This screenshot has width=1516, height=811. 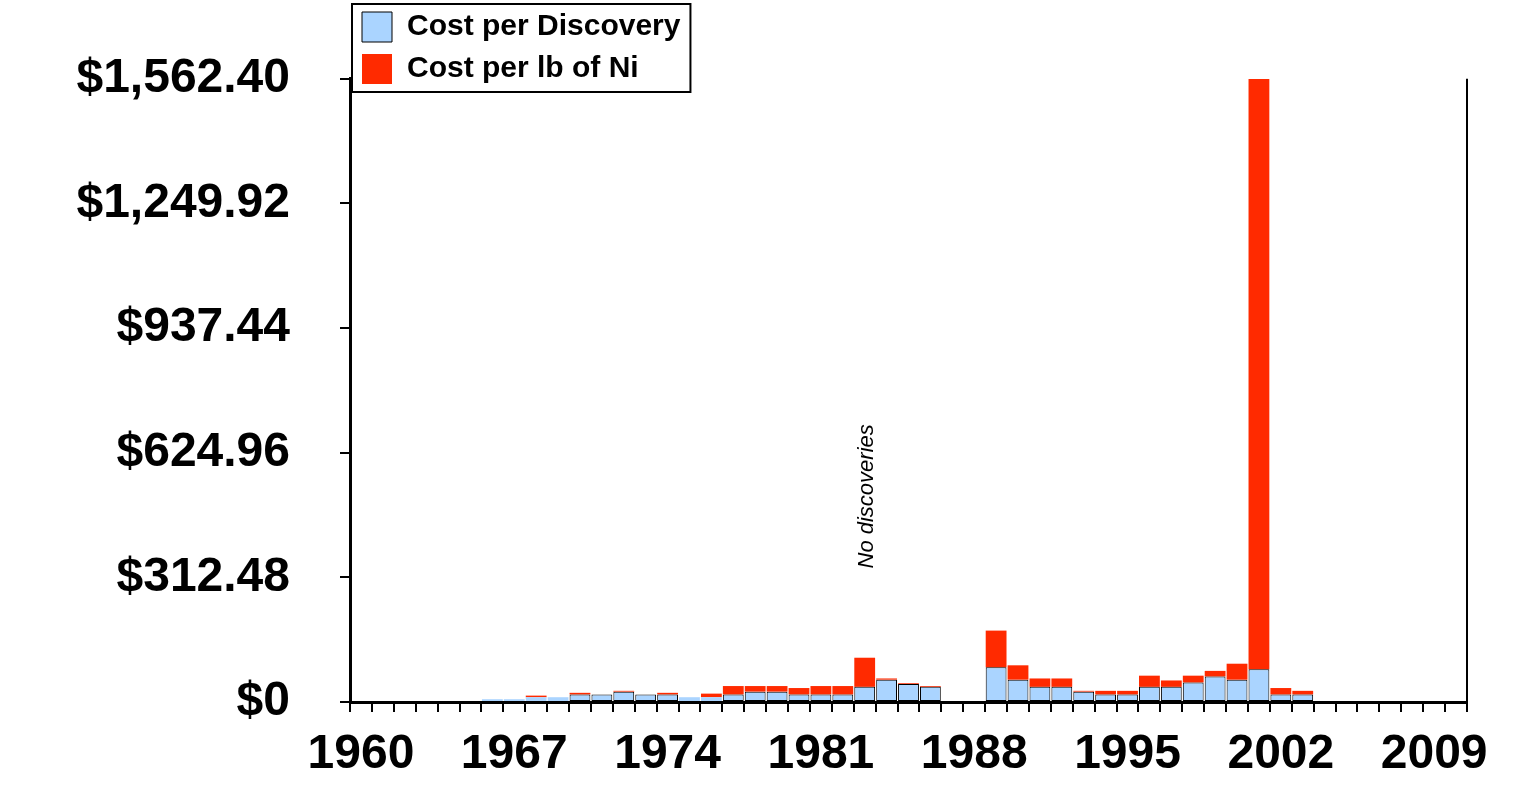 I want to click on x-tick-label: 1995, so click(x=1127, y=752).